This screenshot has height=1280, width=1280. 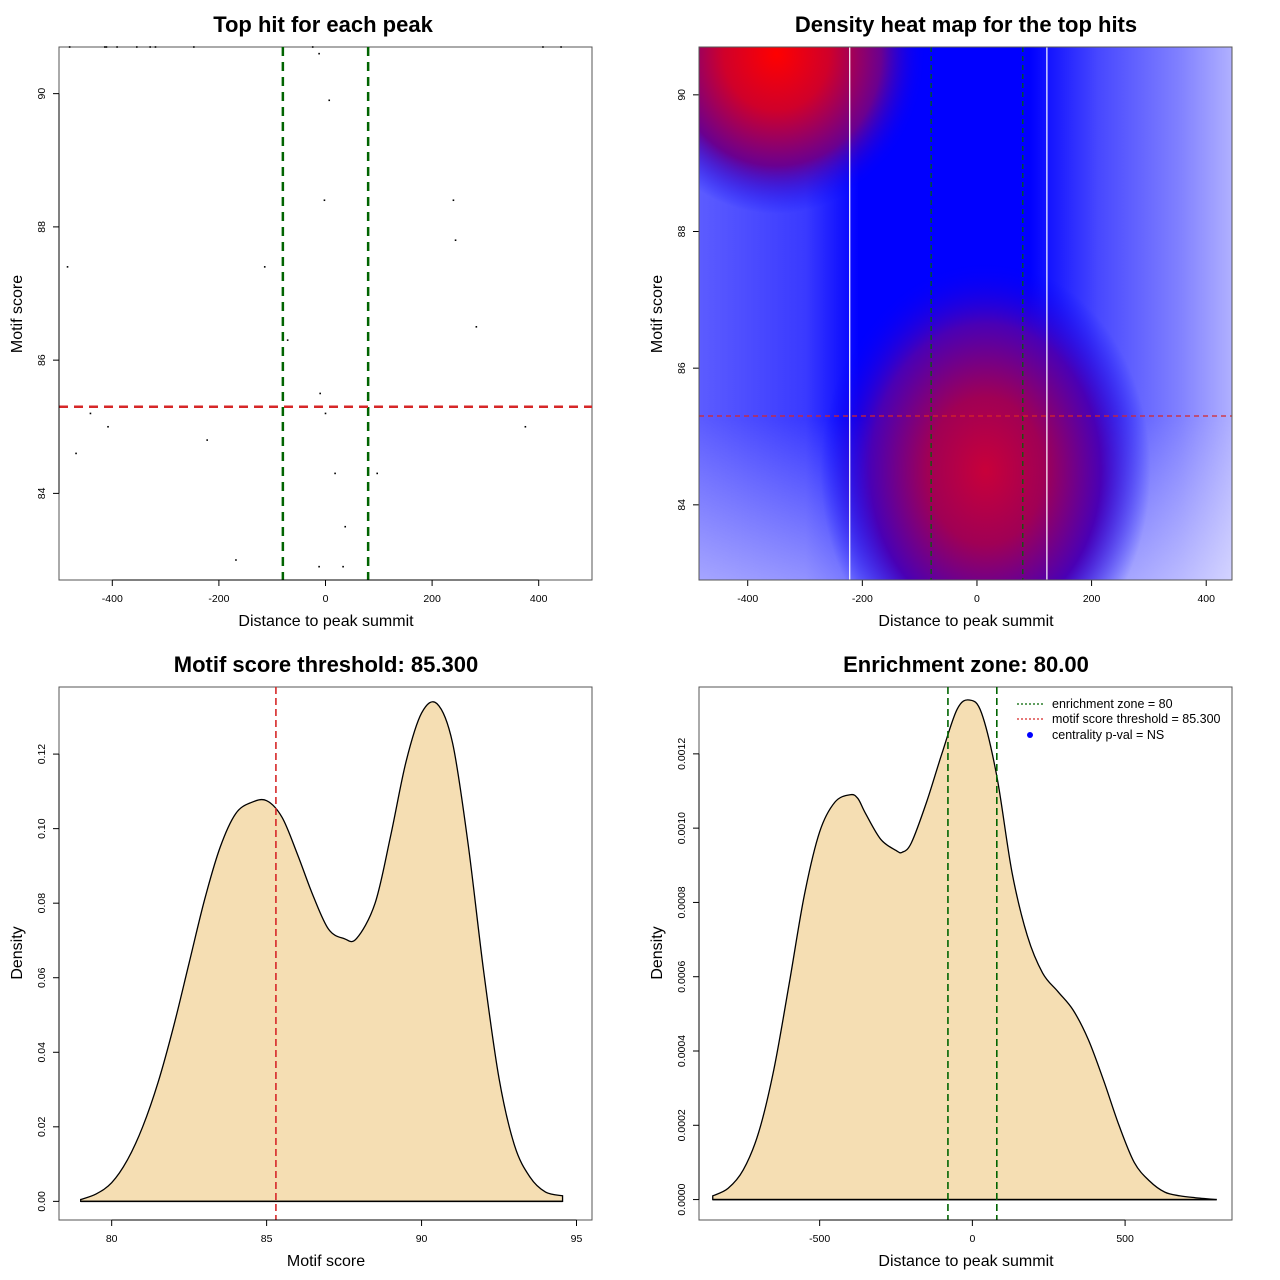 I want to click on scatter-xtick-label: -400, so click(x=112, y=599).